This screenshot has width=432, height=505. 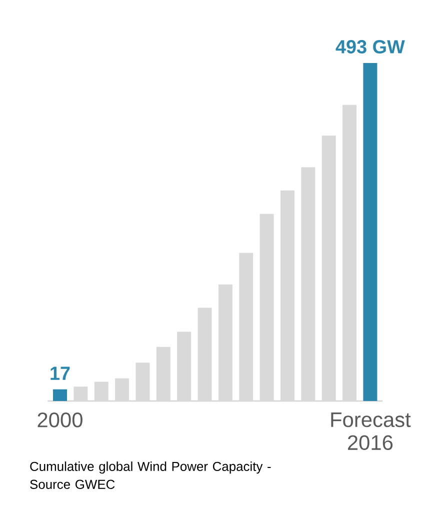 I want to click on x-tick-label: Forecast 2016, so click(x=371, y=431).